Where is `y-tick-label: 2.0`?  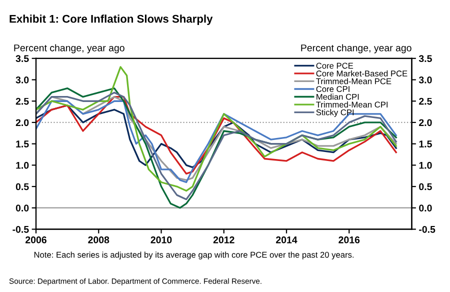
y-tick-label: 2.0 is located at coordinates (22, 122).